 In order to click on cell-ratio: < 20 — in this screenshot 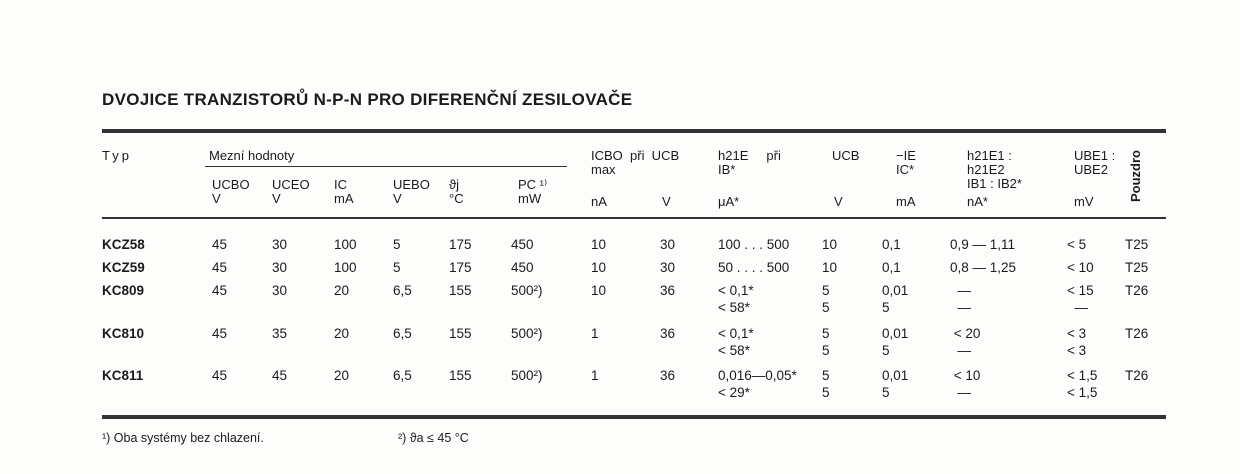, I will do `click(967, 342)`.